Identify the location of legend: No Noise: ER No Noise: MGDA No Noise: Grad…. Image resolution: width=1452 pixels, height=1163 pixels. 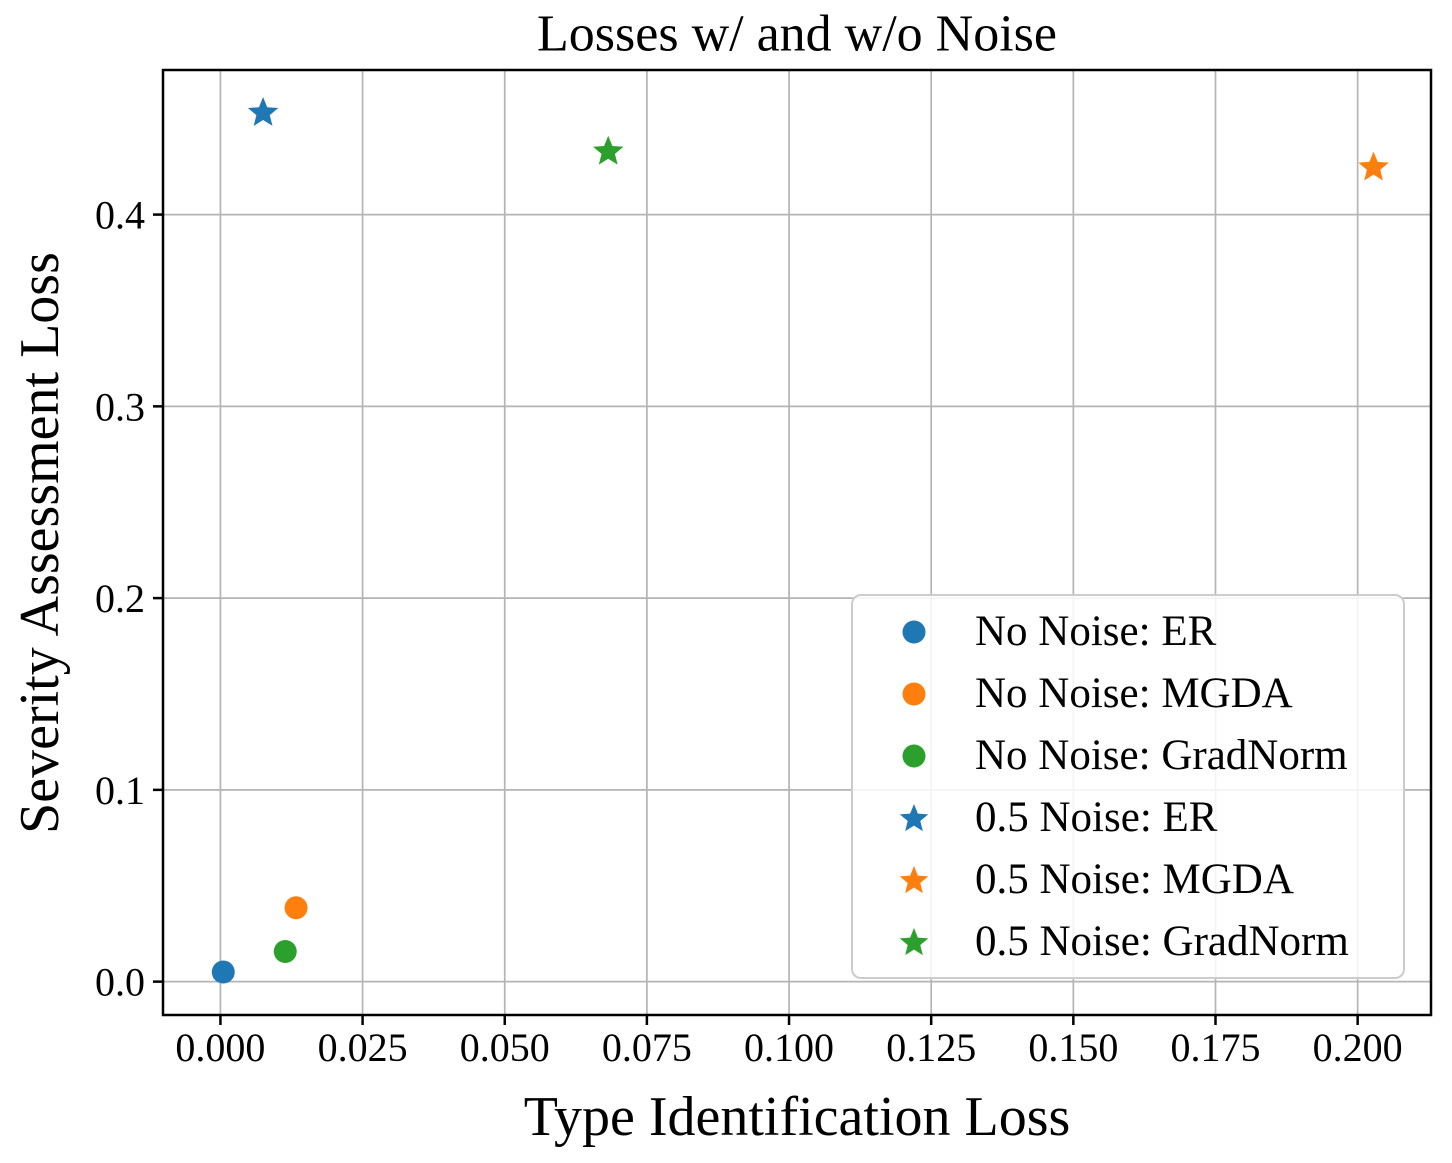
(1128, 786).